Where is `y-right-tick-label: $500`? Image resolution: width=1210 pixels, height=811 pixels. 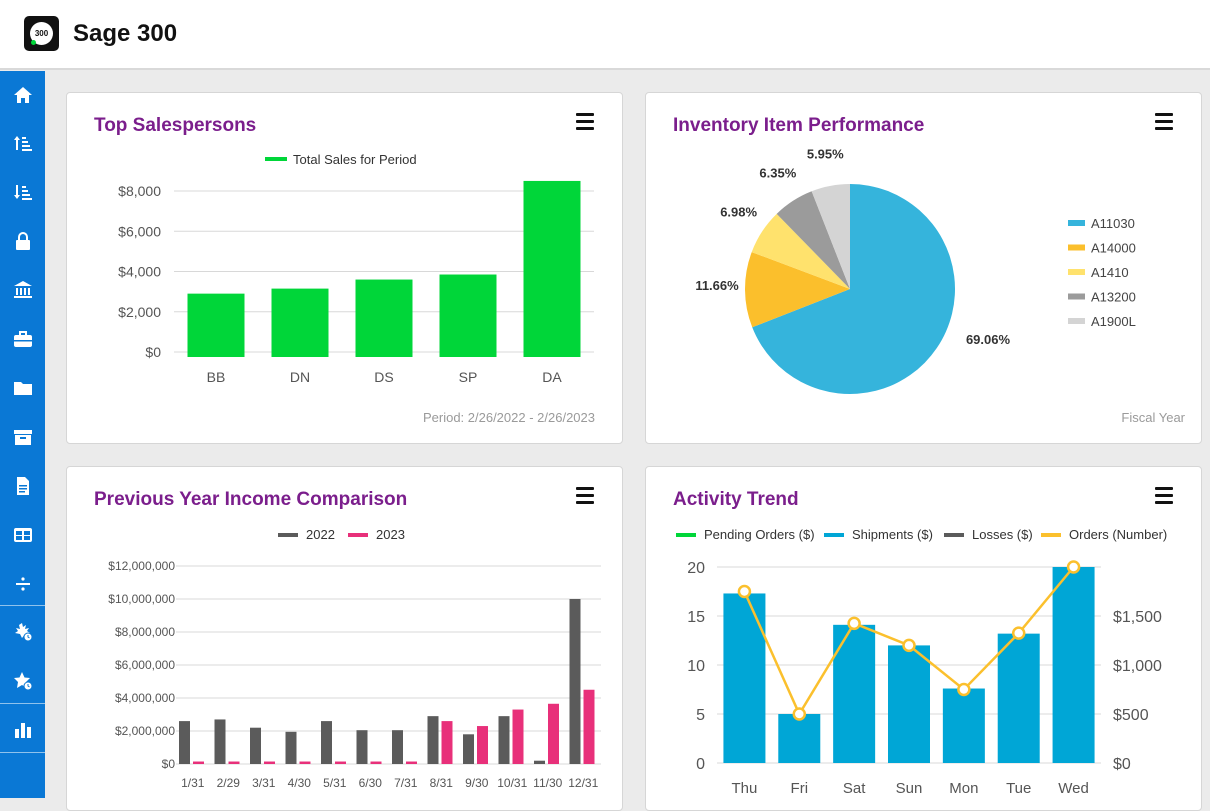 y-right-tick-label: $500 is located at coordinates (1131, 715).